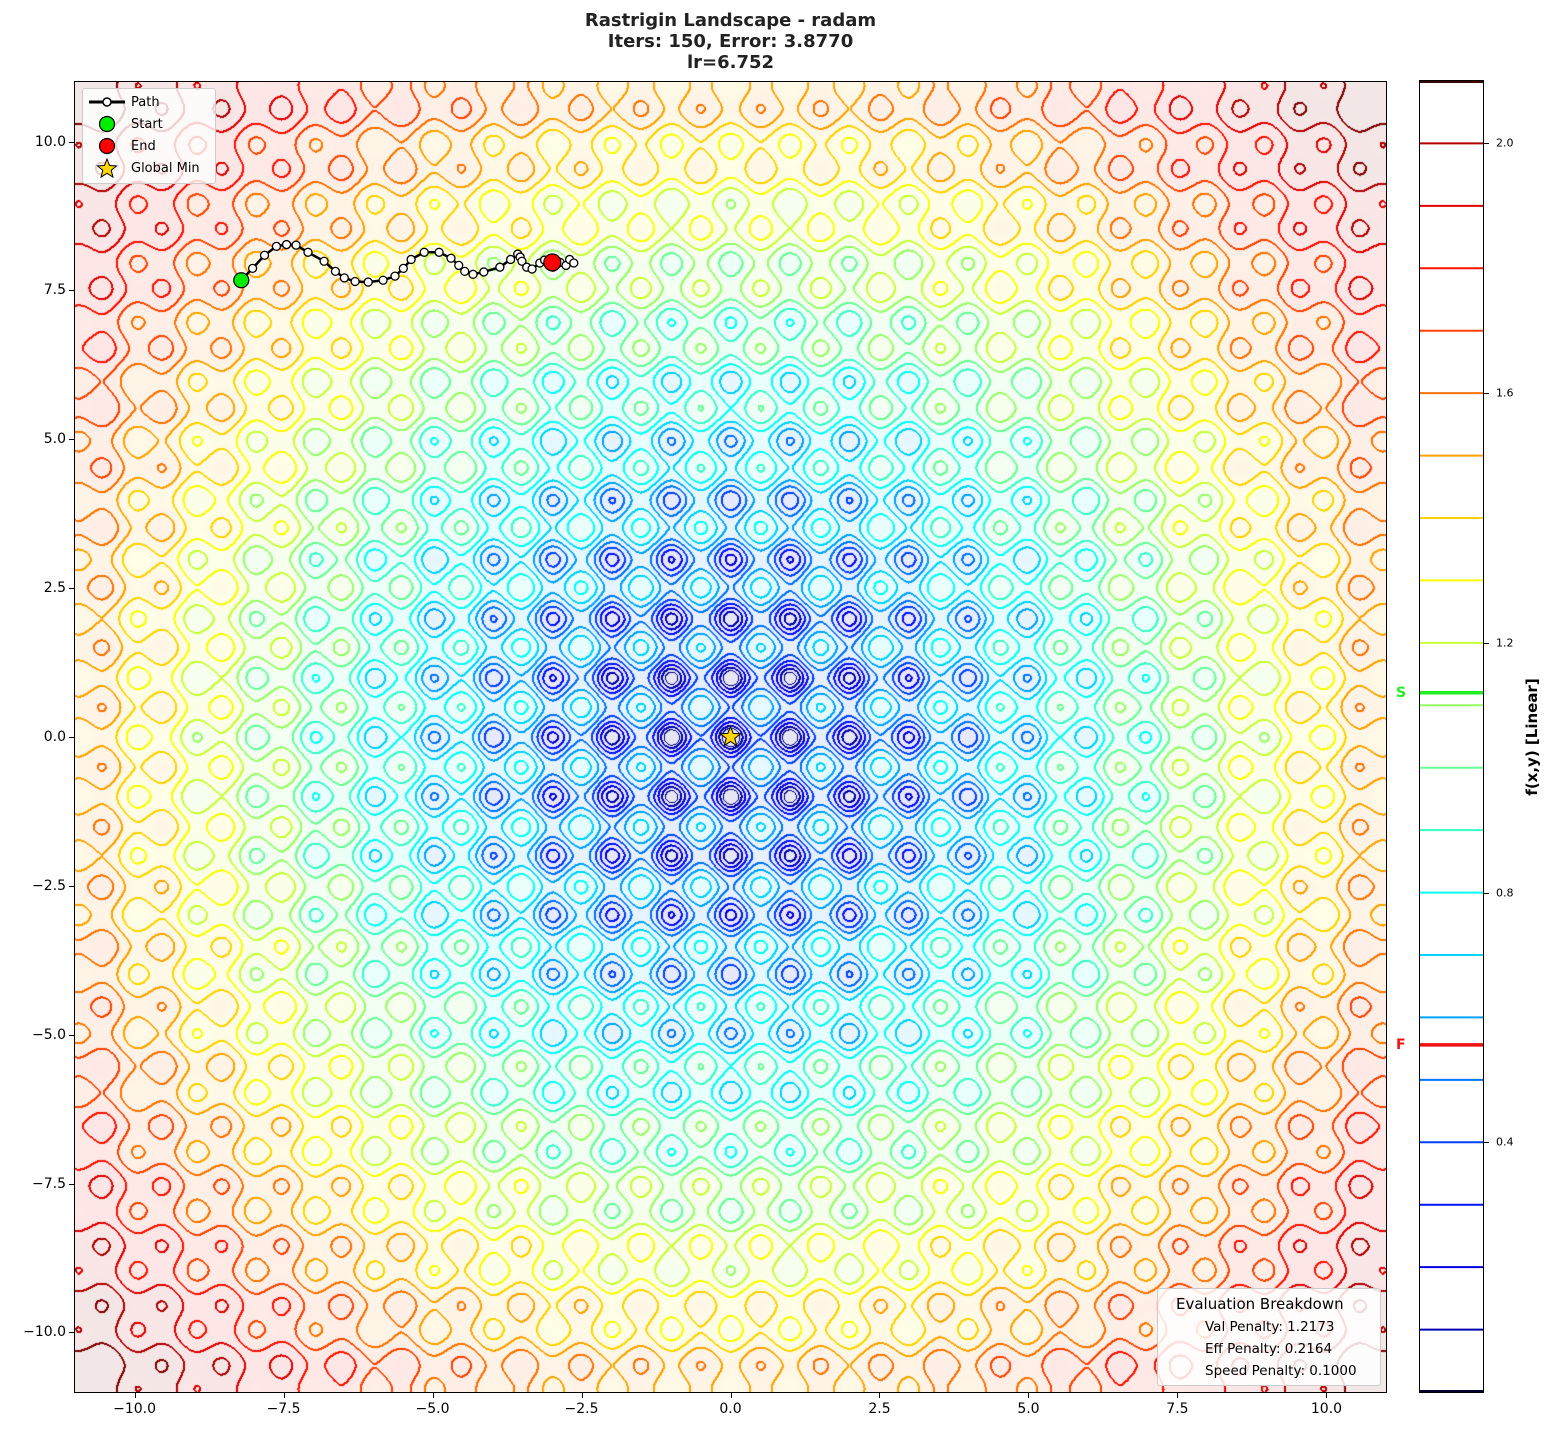  What do you see at coordinates (730, 1409) in the screenshot?
I see `x-tick-label: 0.0` at bounding box center [730, 1409].